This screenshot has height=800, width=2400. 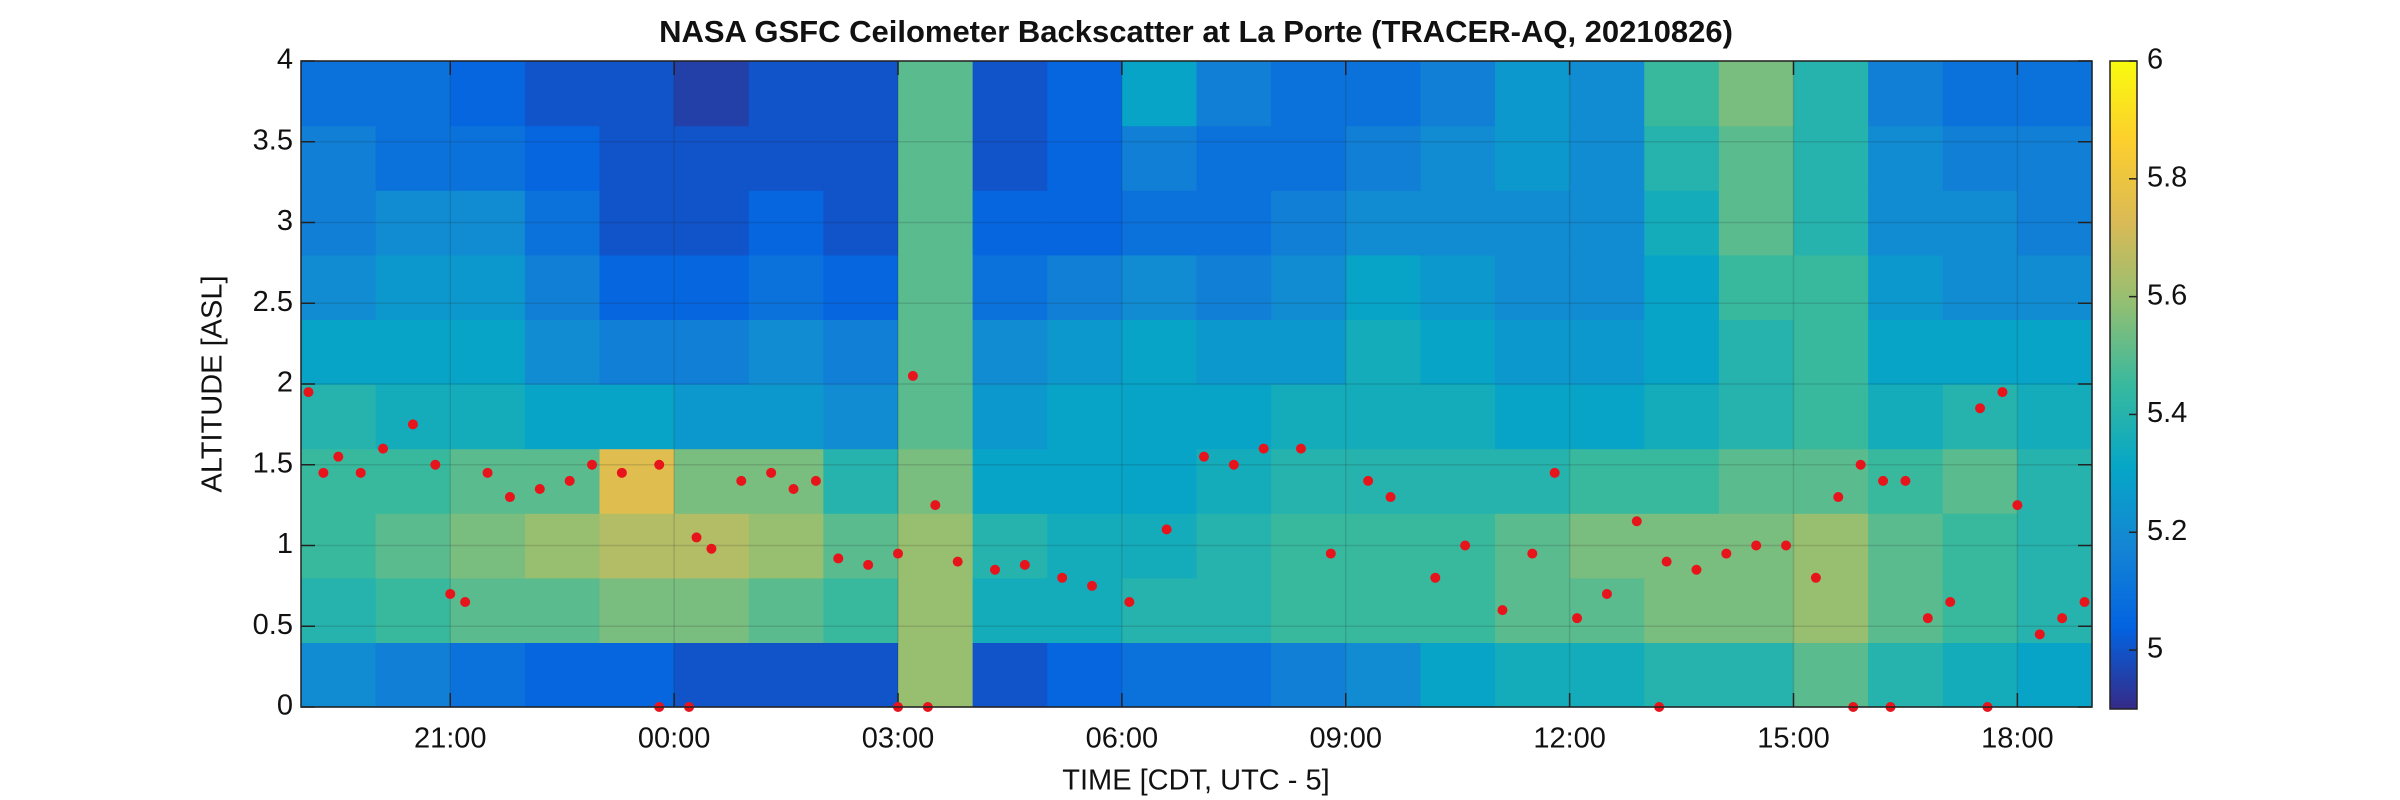 I want to click on y-tick-label: 3, so click(x=285, y=221).